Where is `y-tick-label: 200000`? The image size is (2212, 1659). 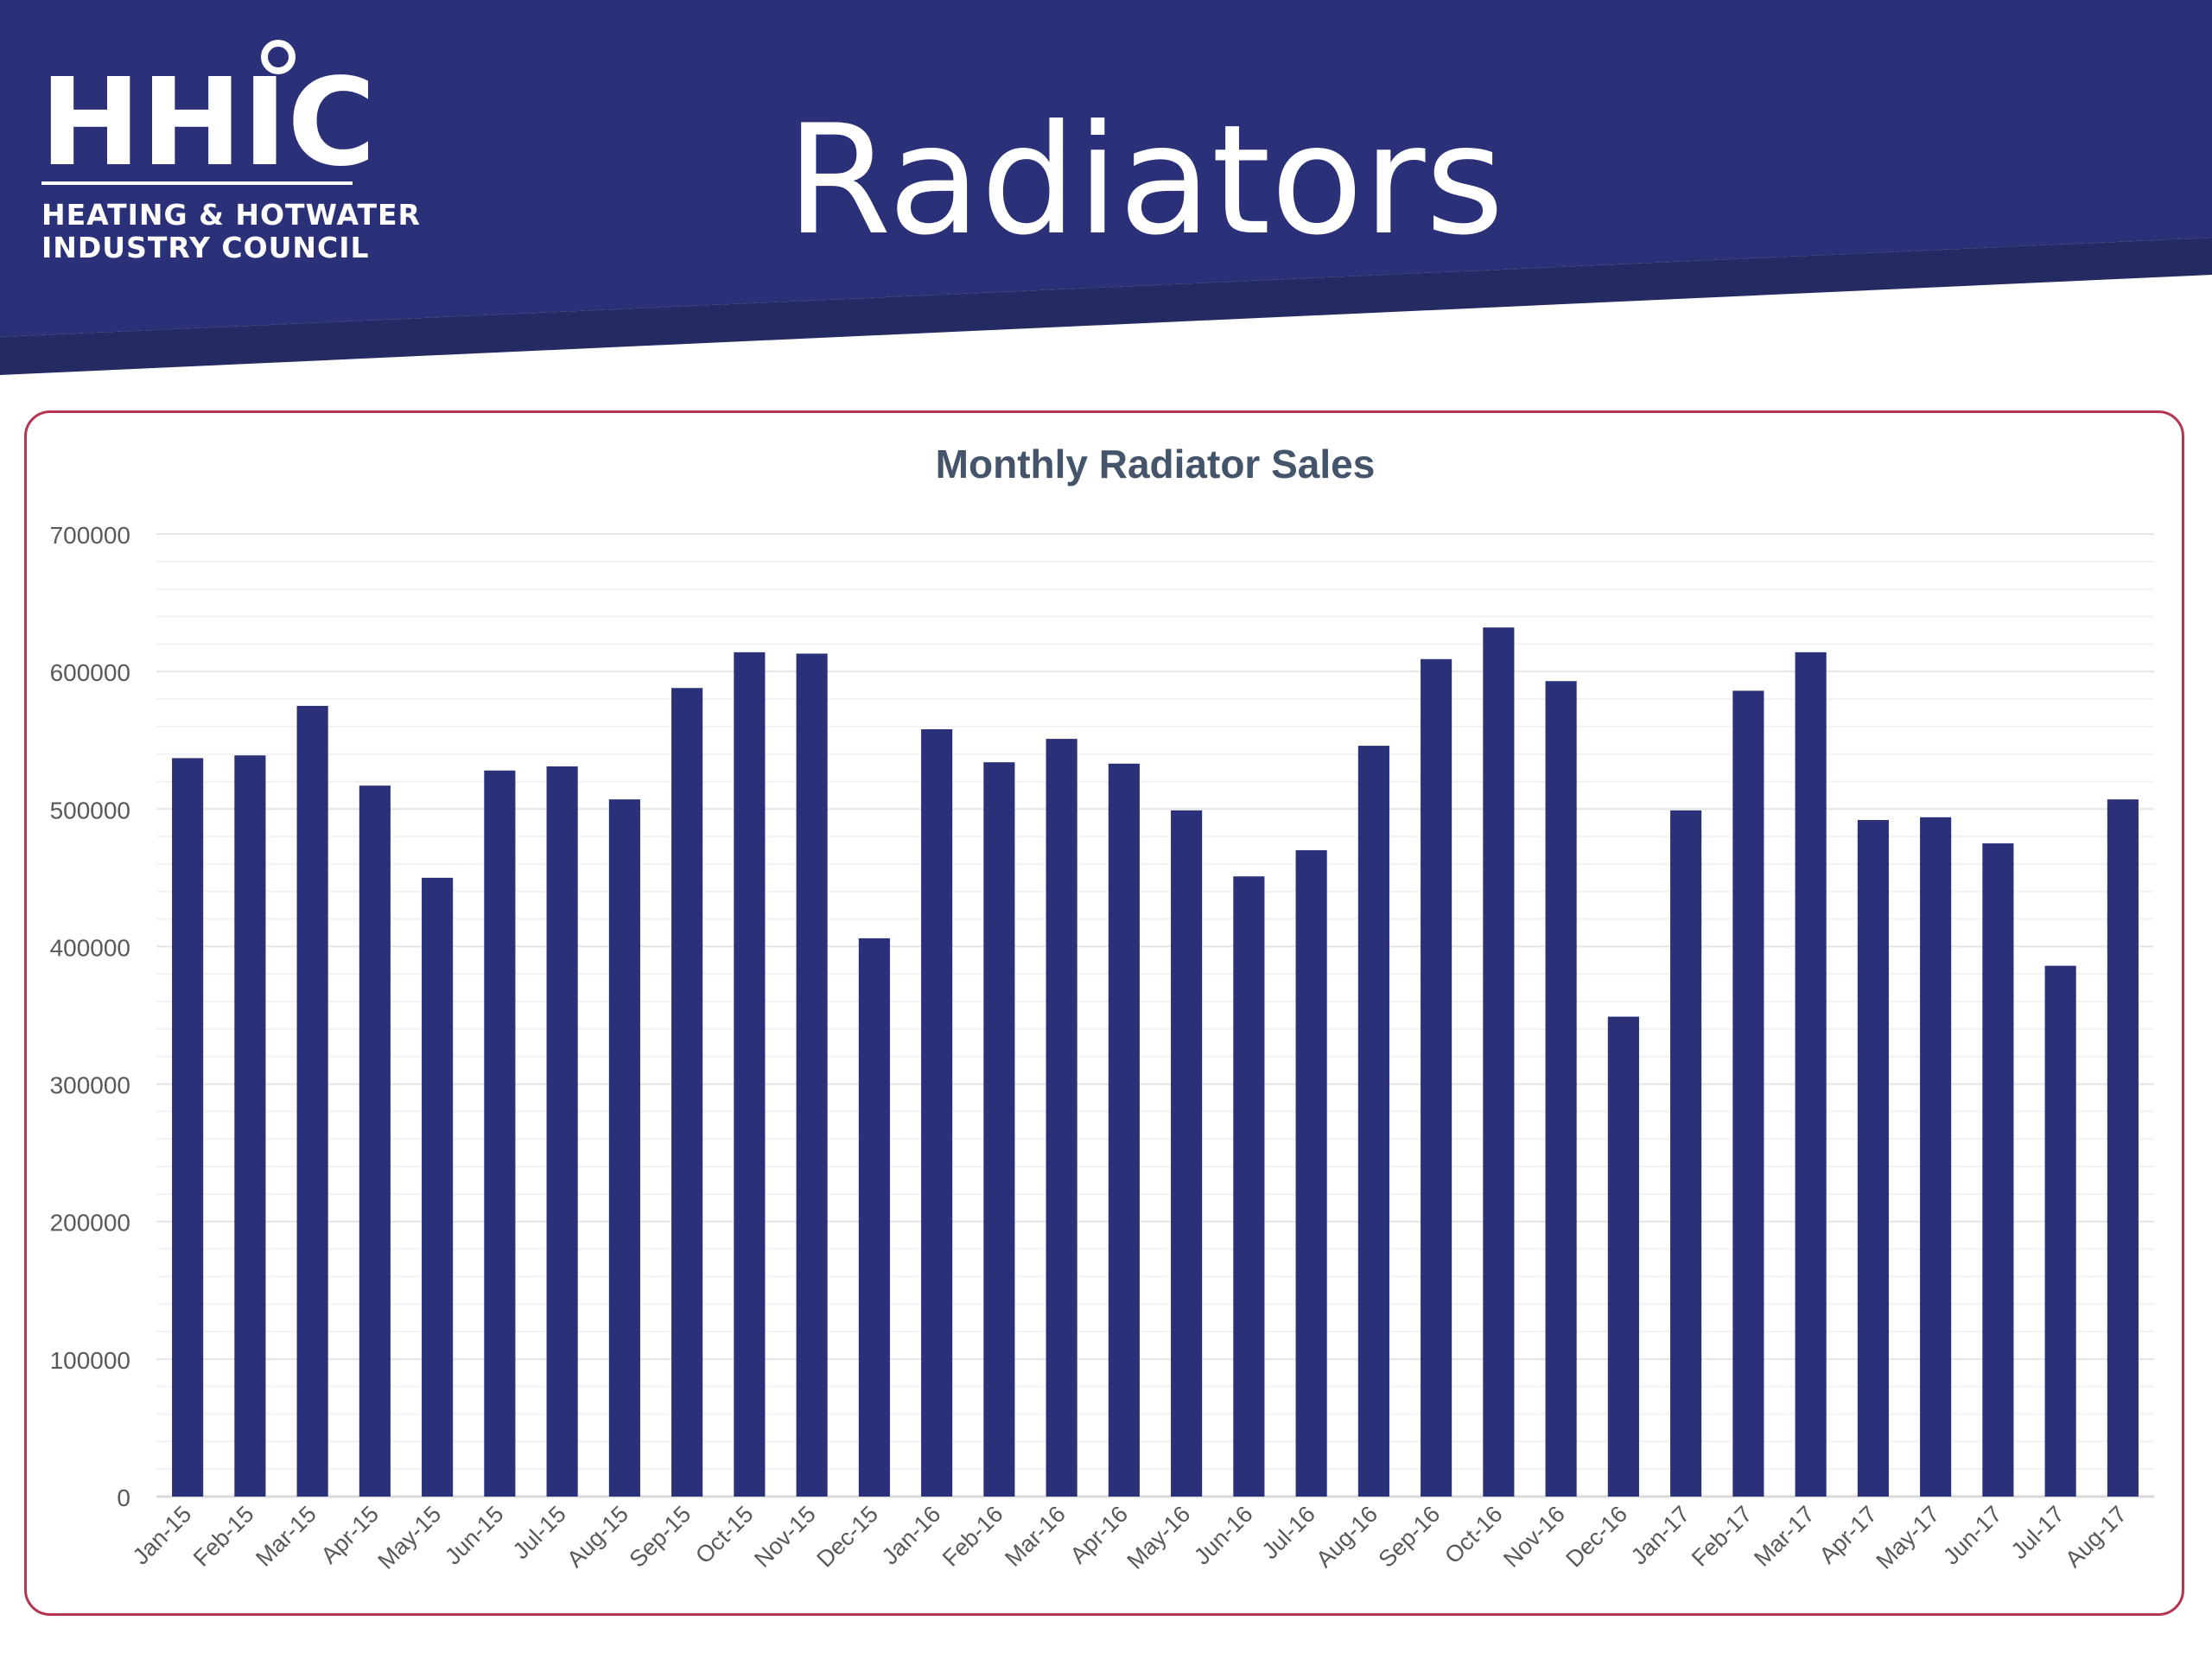 y-tick-label: 200000 is located at coordinates (90, 1223).